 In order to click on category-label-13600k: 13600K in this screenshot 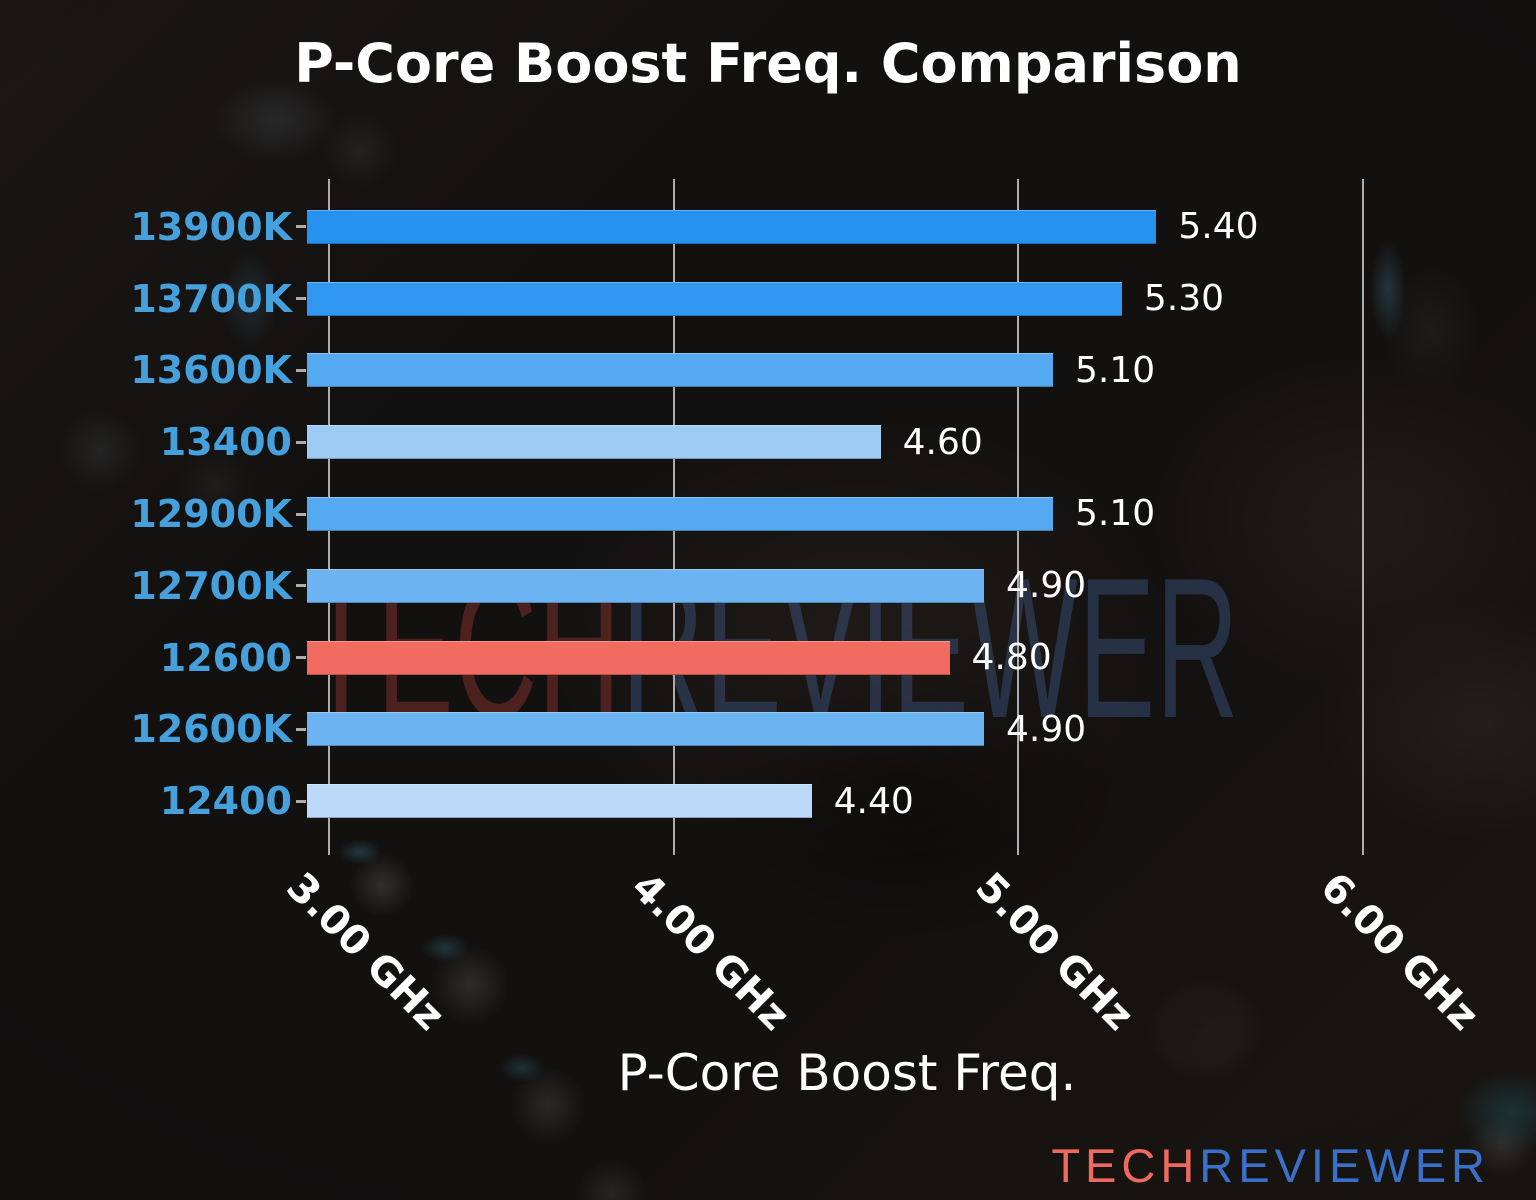, I will do `click(211, 370)`.